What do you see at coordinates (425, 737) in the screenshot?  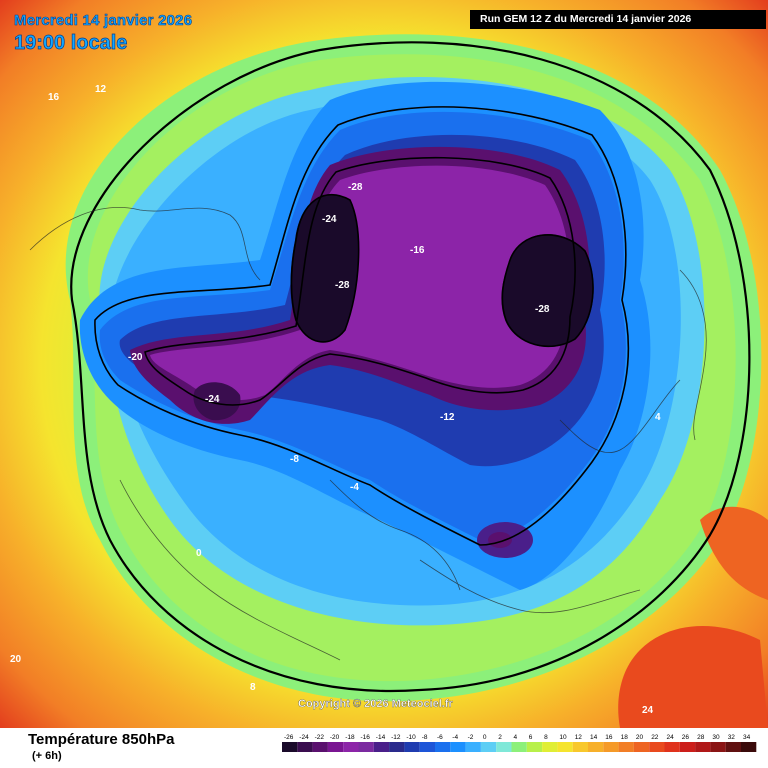 I see `scale-tick-label: -8` at bounding box center [425, 737].